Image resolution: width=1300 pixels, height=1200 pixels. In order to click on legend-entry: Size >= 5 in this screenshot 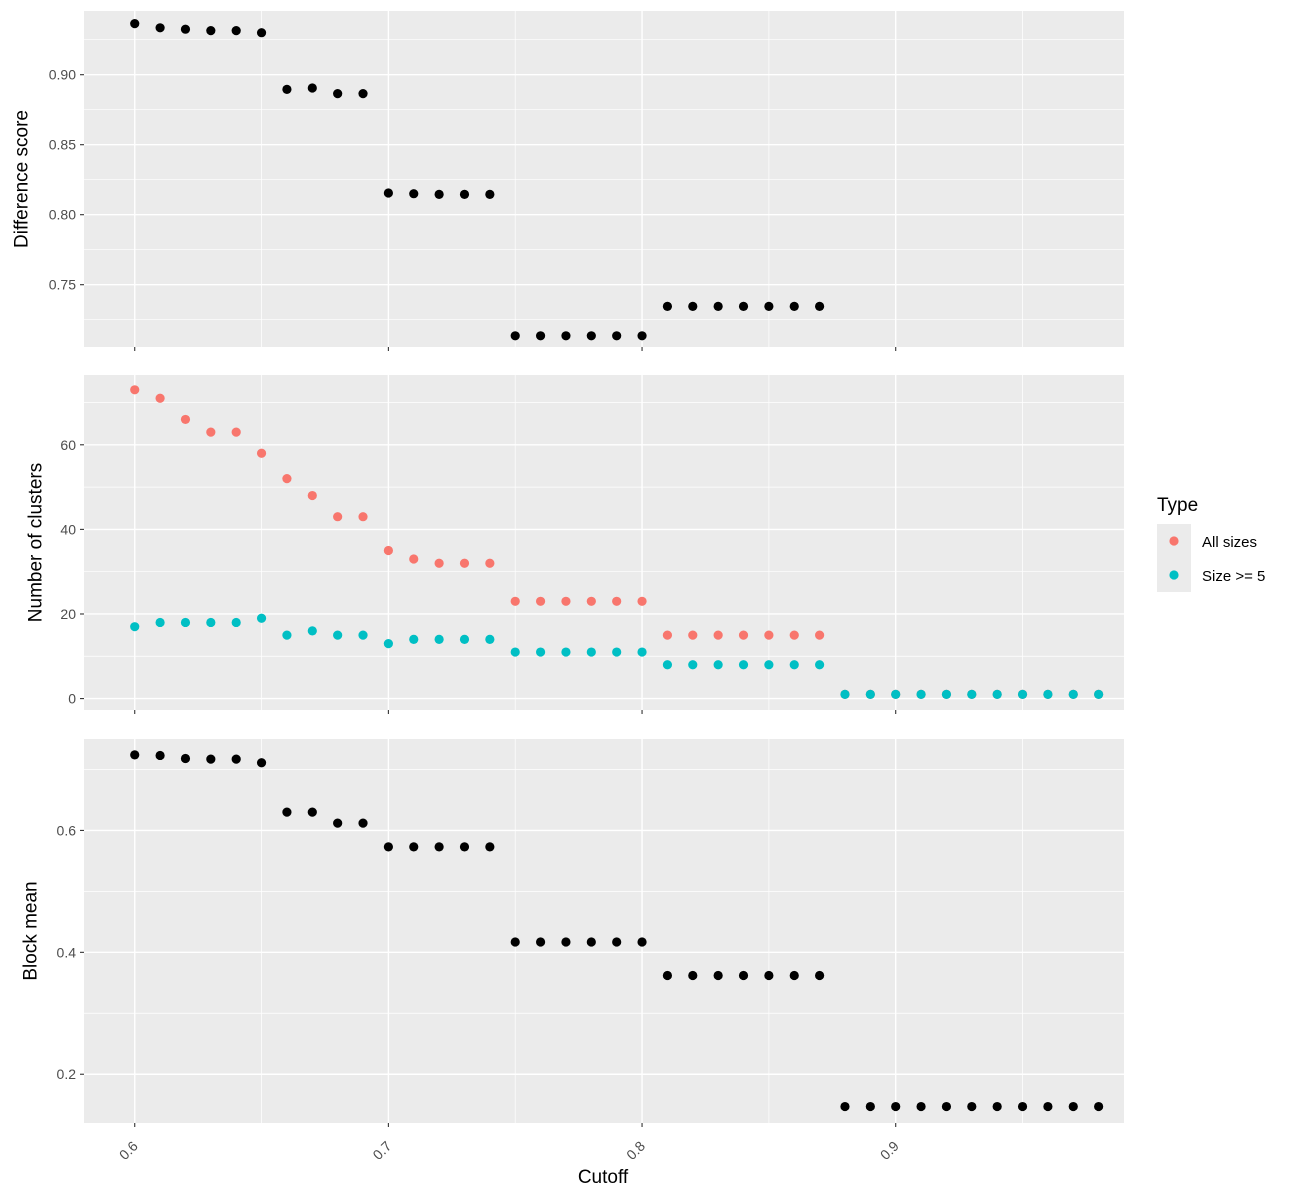, I will do `click(1211, 575)`.